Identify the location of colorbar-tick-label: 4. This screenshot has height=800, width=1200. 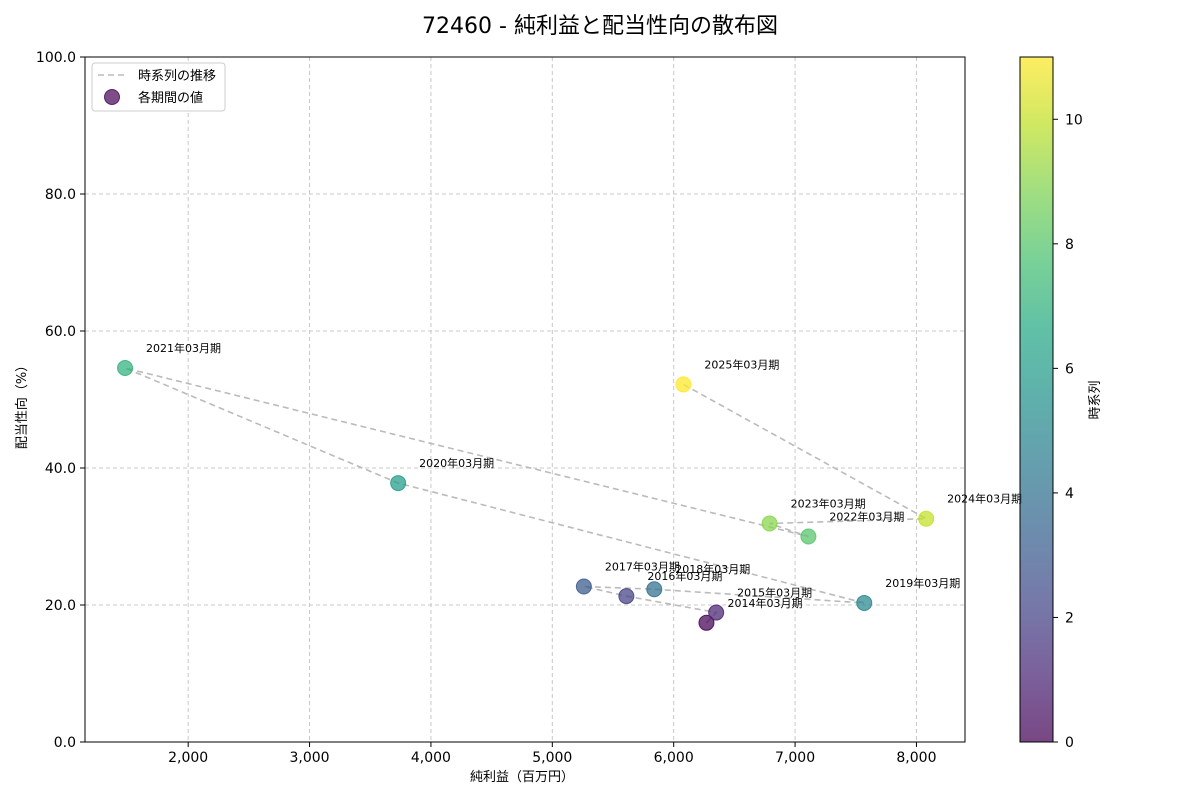
(1069, 494).